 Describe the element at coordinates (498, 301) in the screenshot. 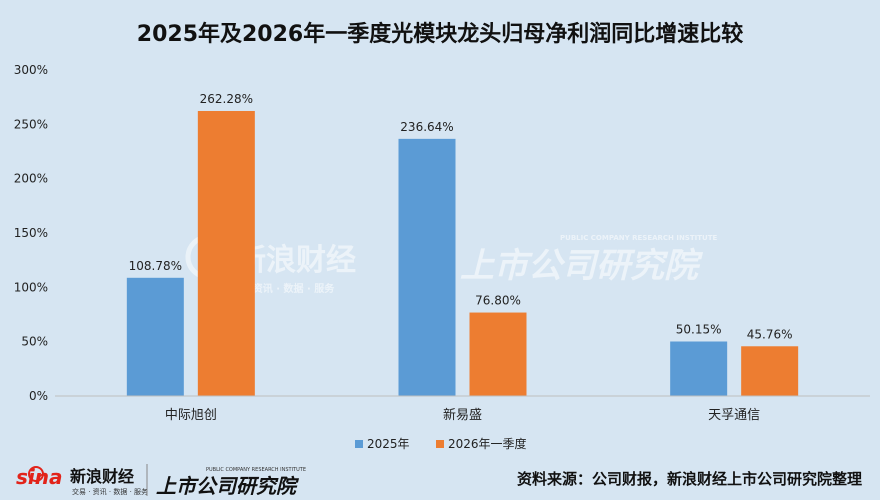

I see `data-label: 76.80%` at that location.